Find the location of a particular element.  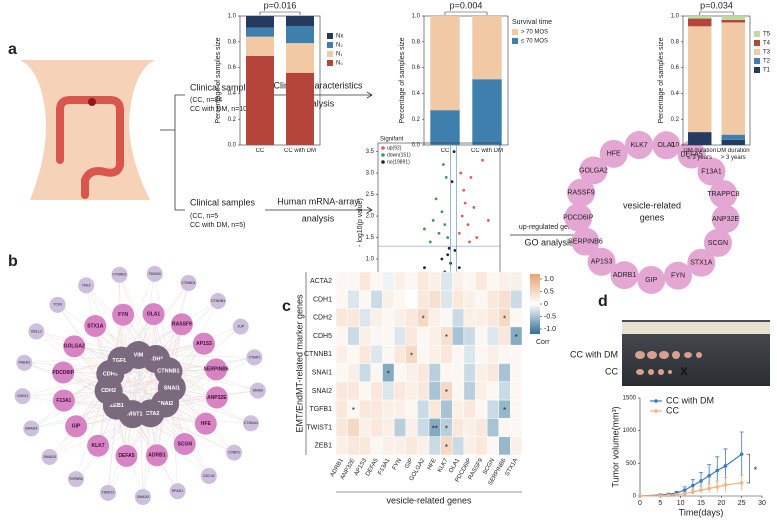

cell-label: * is located at coordinates (388, 374).